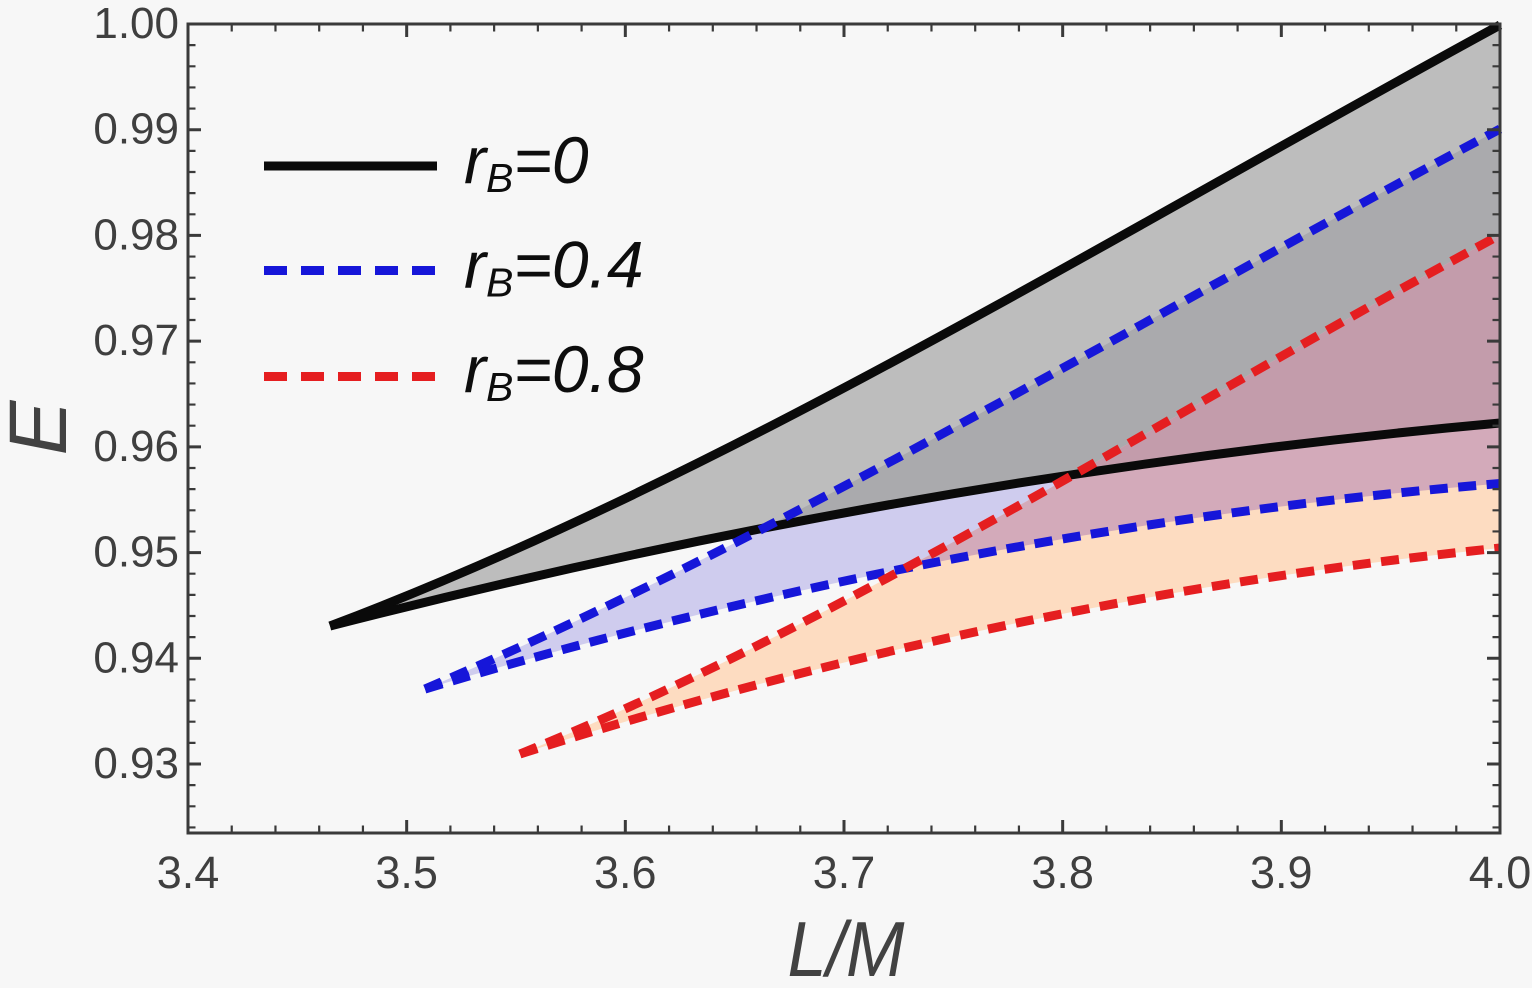 The width and height of the screenshot is (1532, 988). What do you see at coordinates (1062, 872) in the screenshot?
I see `svg-text: 3.8` at bounding box center [1062, 872].